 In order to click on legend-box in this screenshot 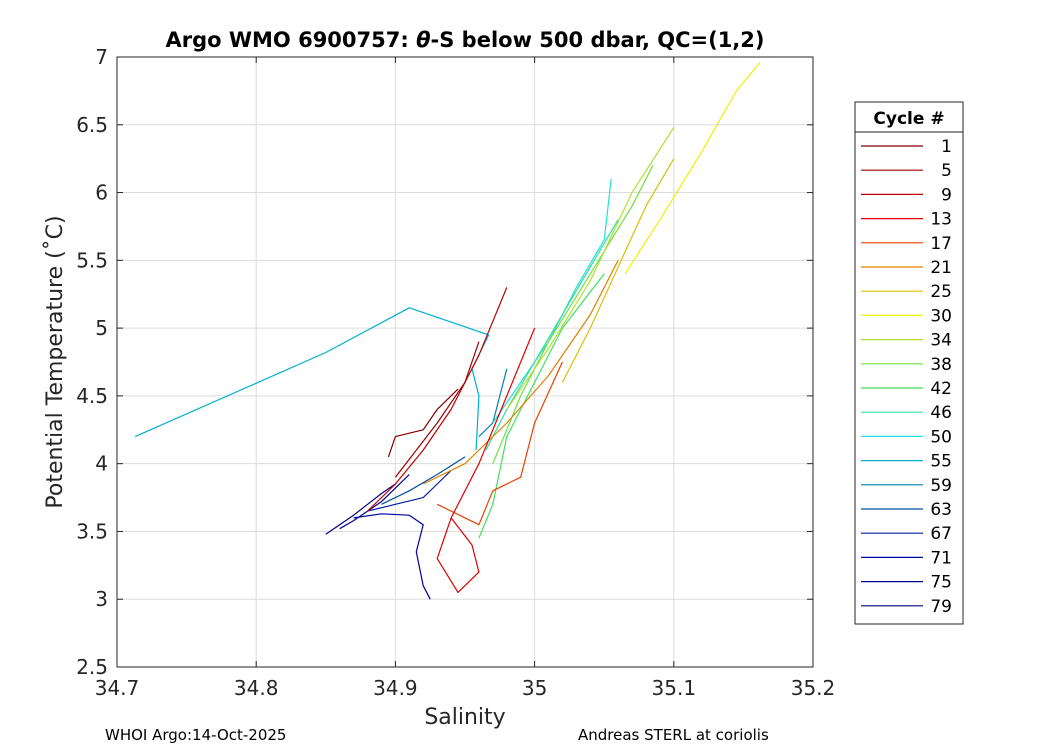, I will do `click(909, 363)`.